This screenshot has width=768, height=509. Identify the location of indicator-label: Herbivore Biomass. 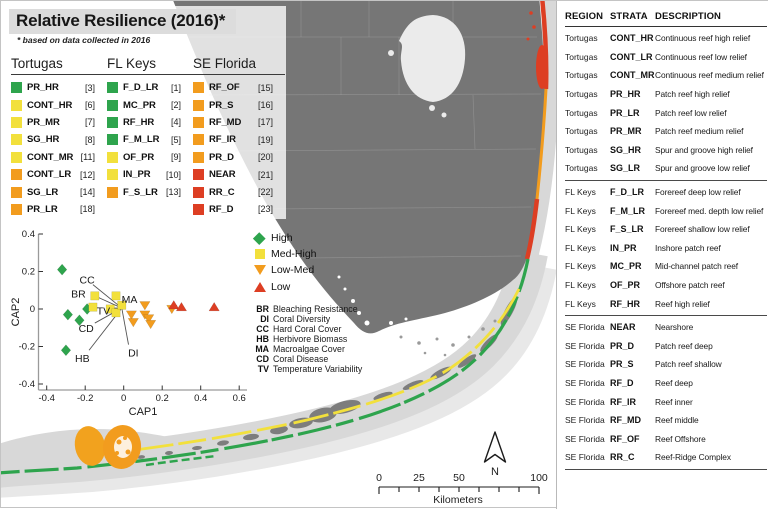
(310, 339).